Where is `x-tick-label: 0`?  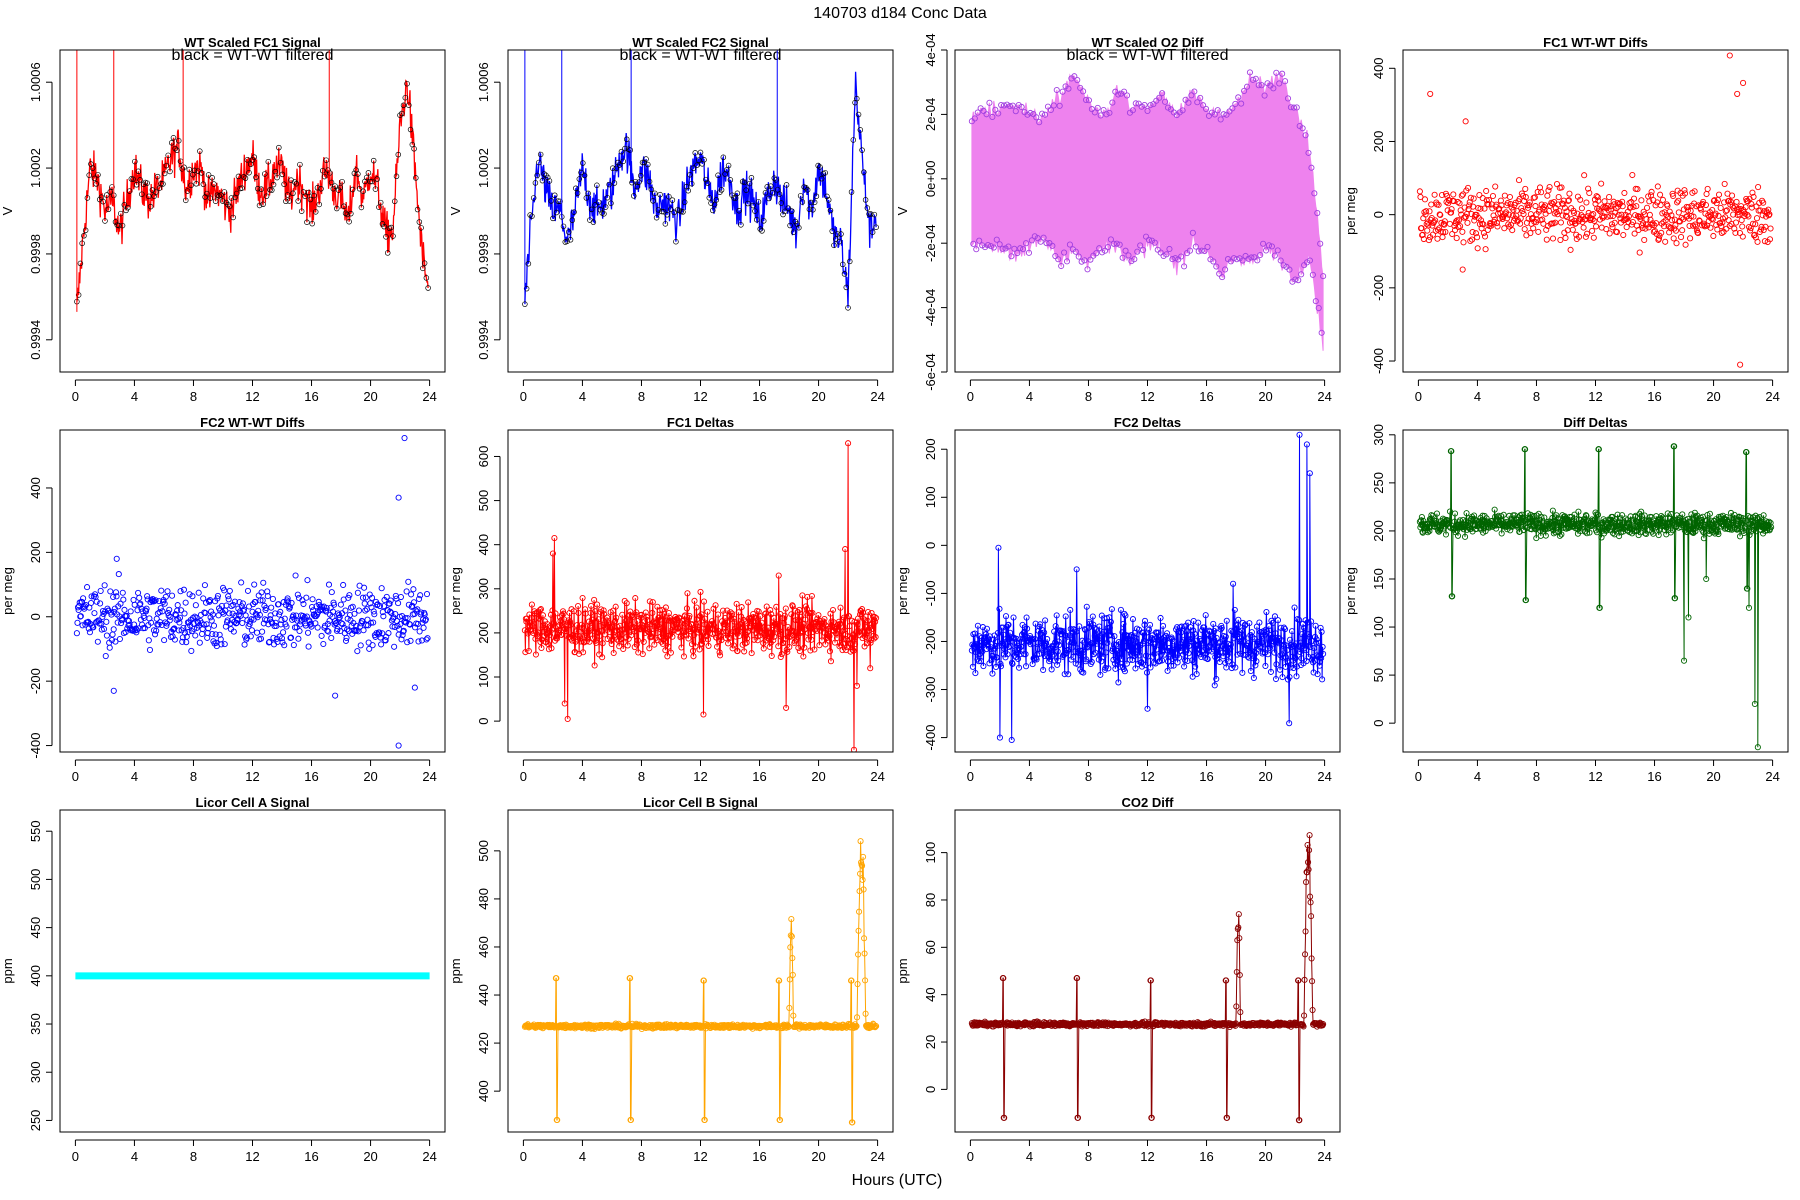 x-tick-label: 0 is located at coordinates (1418, 776).